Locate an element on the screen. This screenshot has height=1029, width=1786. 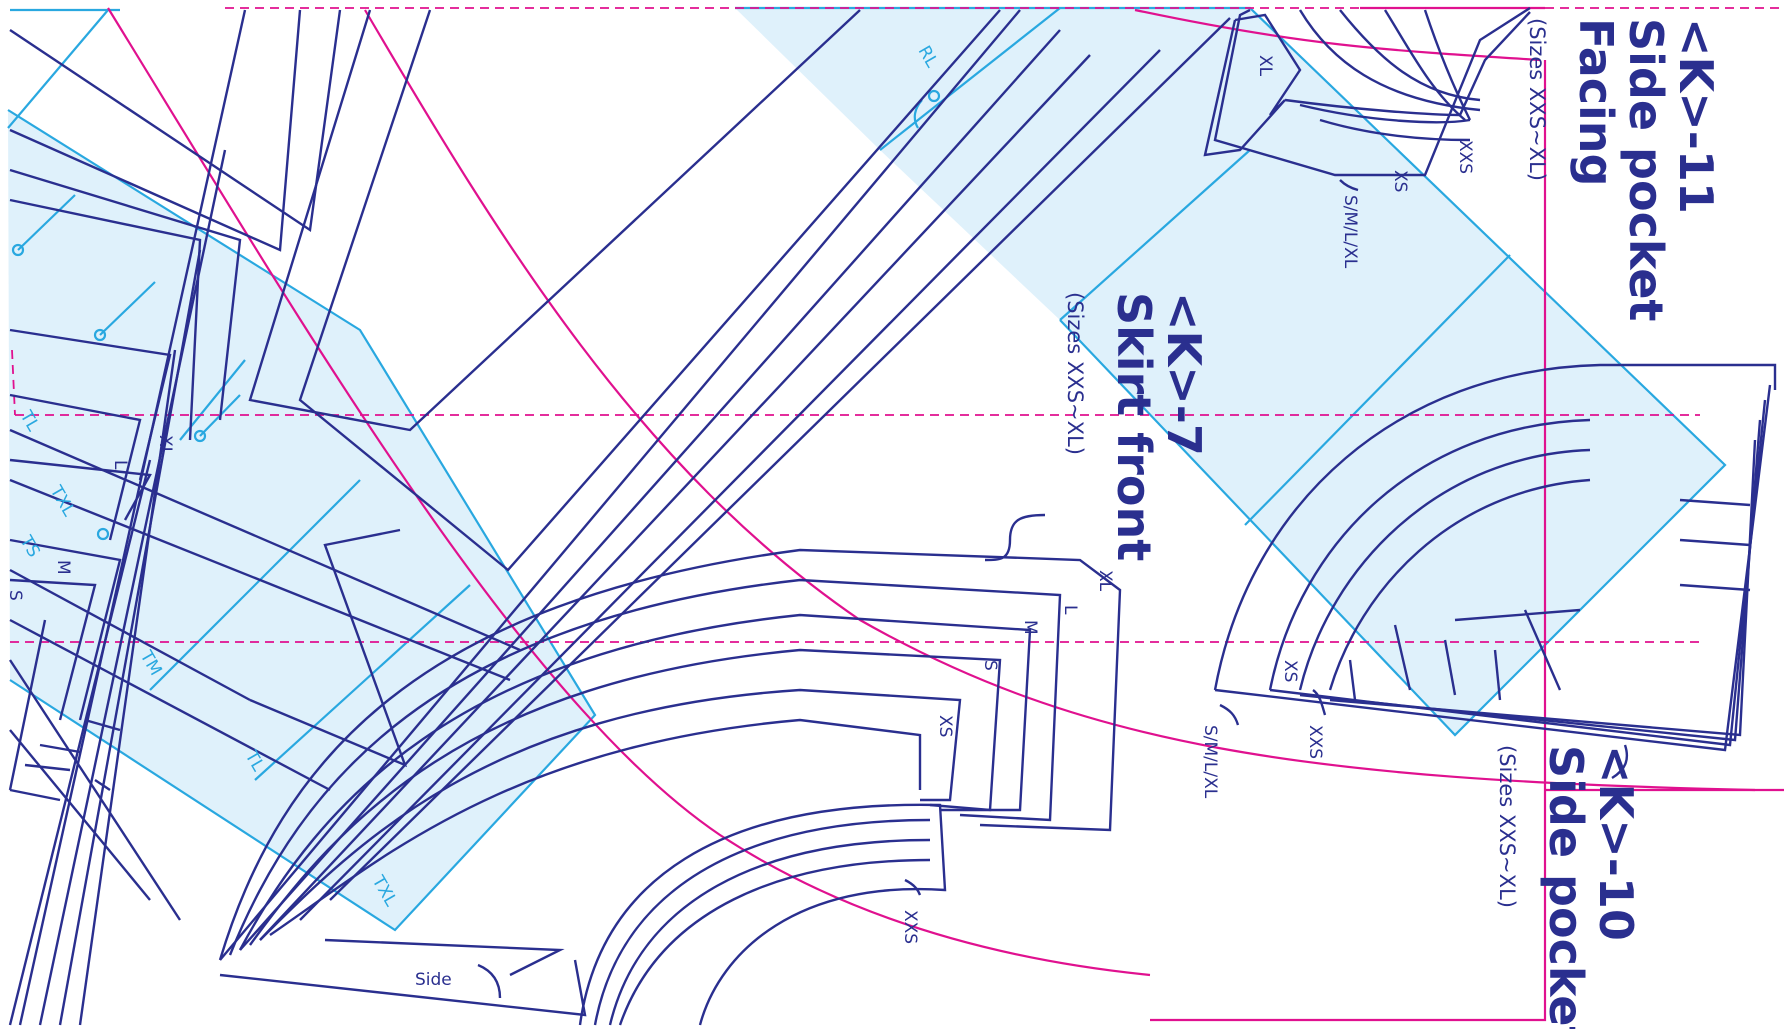
size-label-m-skirt: M is located at coordinates (1030, 627).